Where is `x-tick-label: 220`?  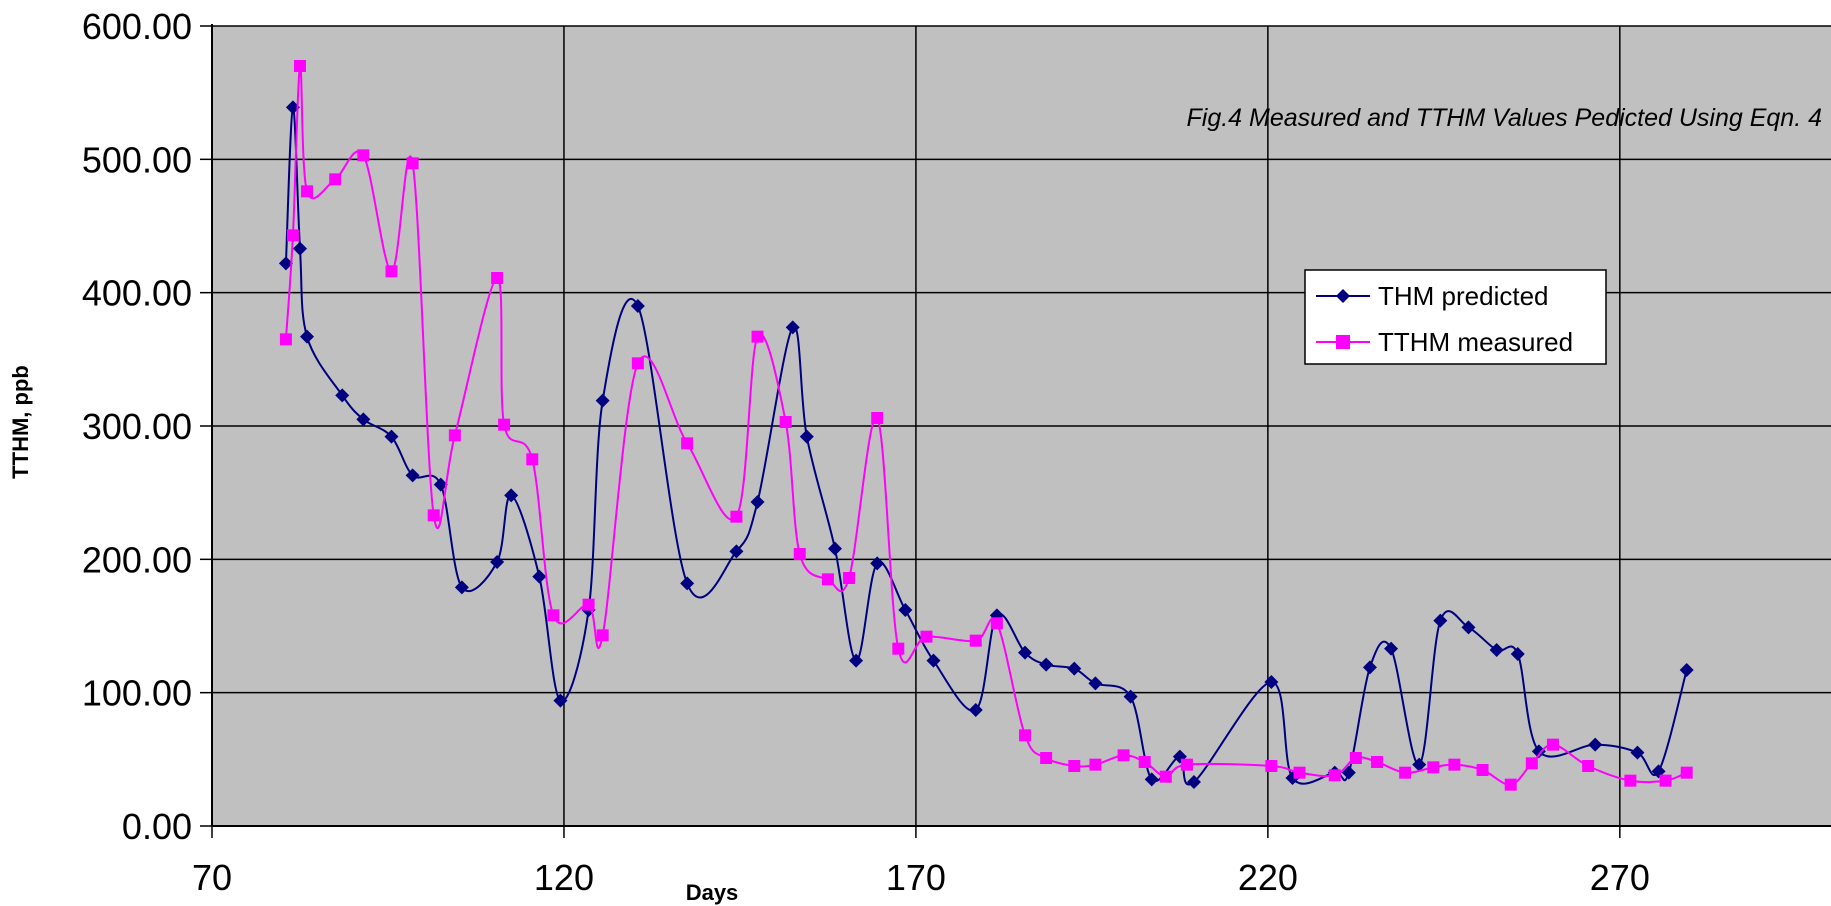
x-tick-label: 220 is located at coordinates (1268, 877).